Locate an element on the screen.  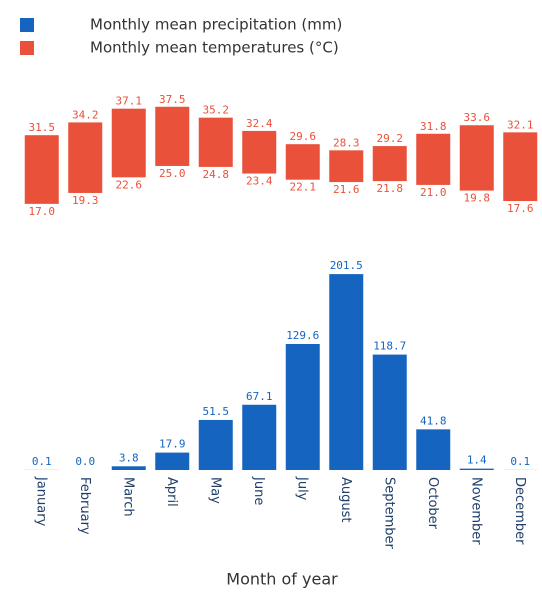
value-label: 201.5 is located at coordinates (346, 265).